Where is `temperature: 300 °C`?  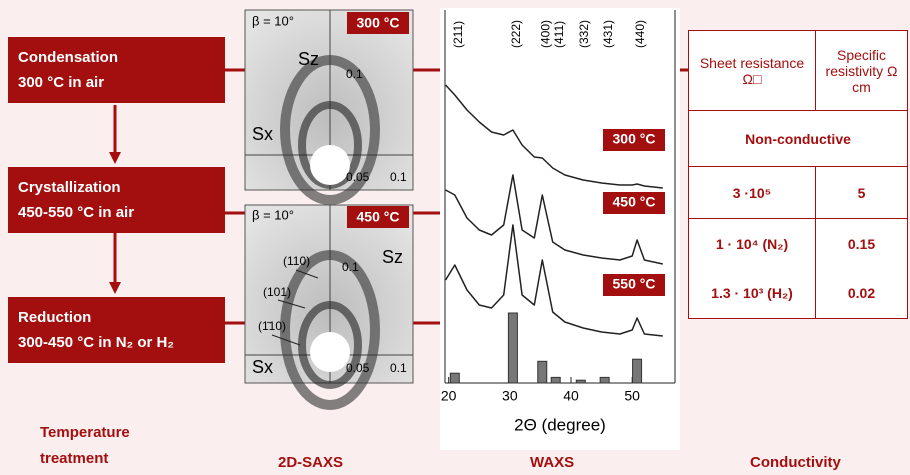 temperature: 300 °C is located at coordinates (378, 23).